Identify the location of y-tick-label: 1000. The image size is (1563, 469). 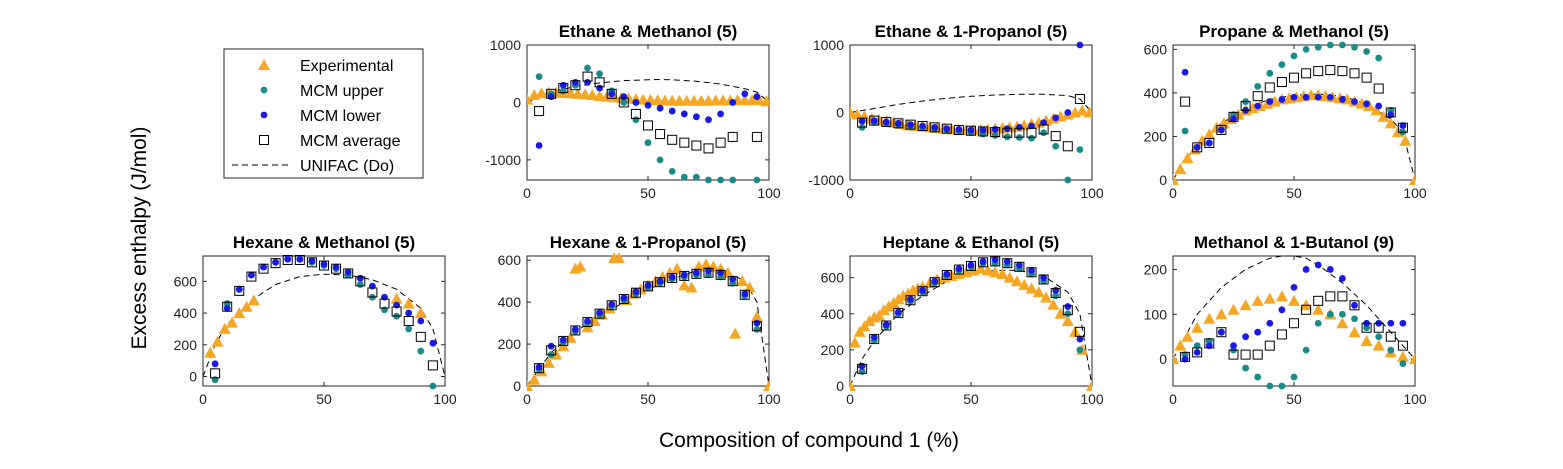
(505, 45).